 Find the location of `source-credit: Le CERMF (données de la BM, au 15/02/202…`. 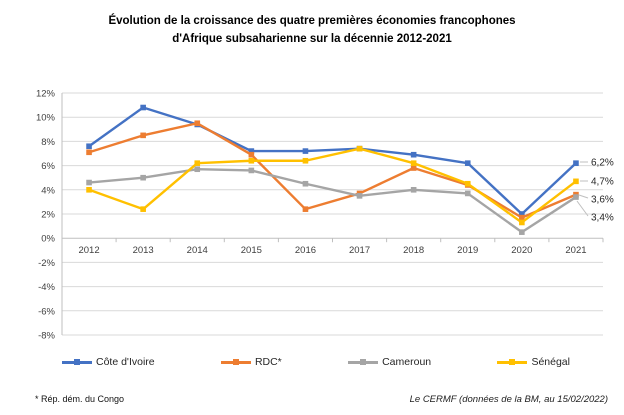

source-credit: Le CERMF (données de la BM, au 15/02/202… is located at coordinates (508, 399).